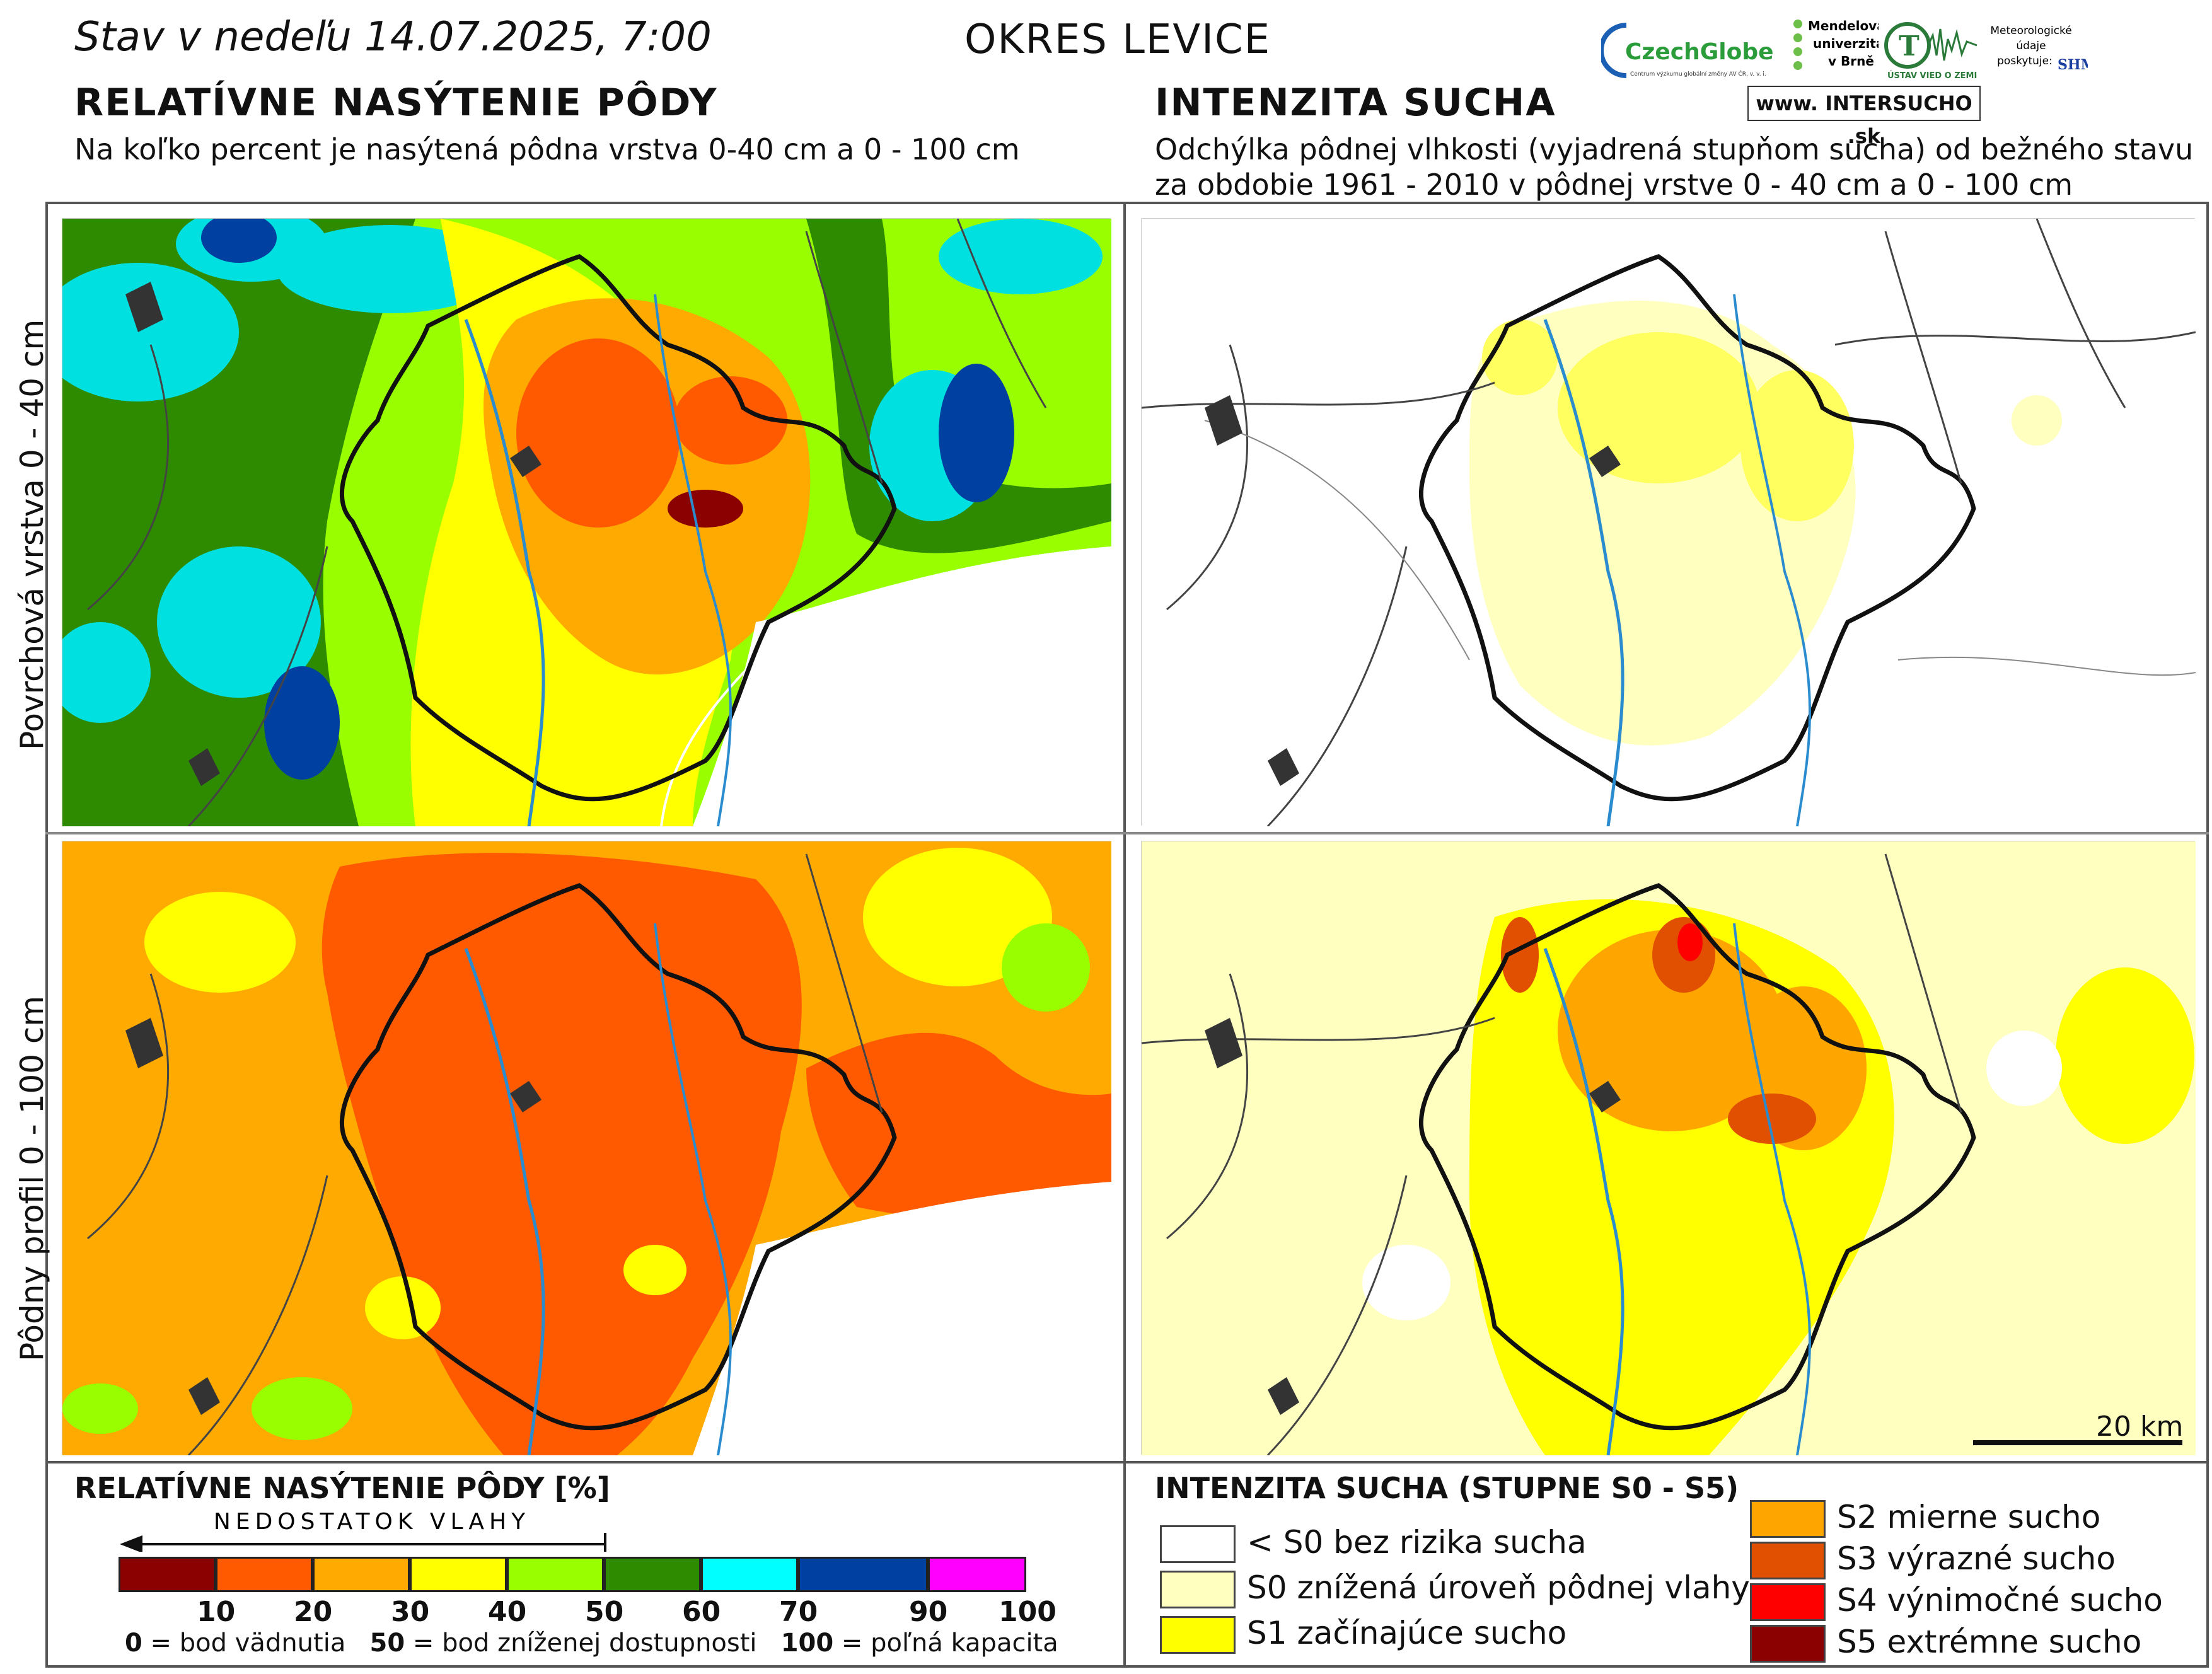  What do you see at coordinates (2031, 46) in the screenshot?
I see `svg-text: údaje` at bounding box center [2031, 46].